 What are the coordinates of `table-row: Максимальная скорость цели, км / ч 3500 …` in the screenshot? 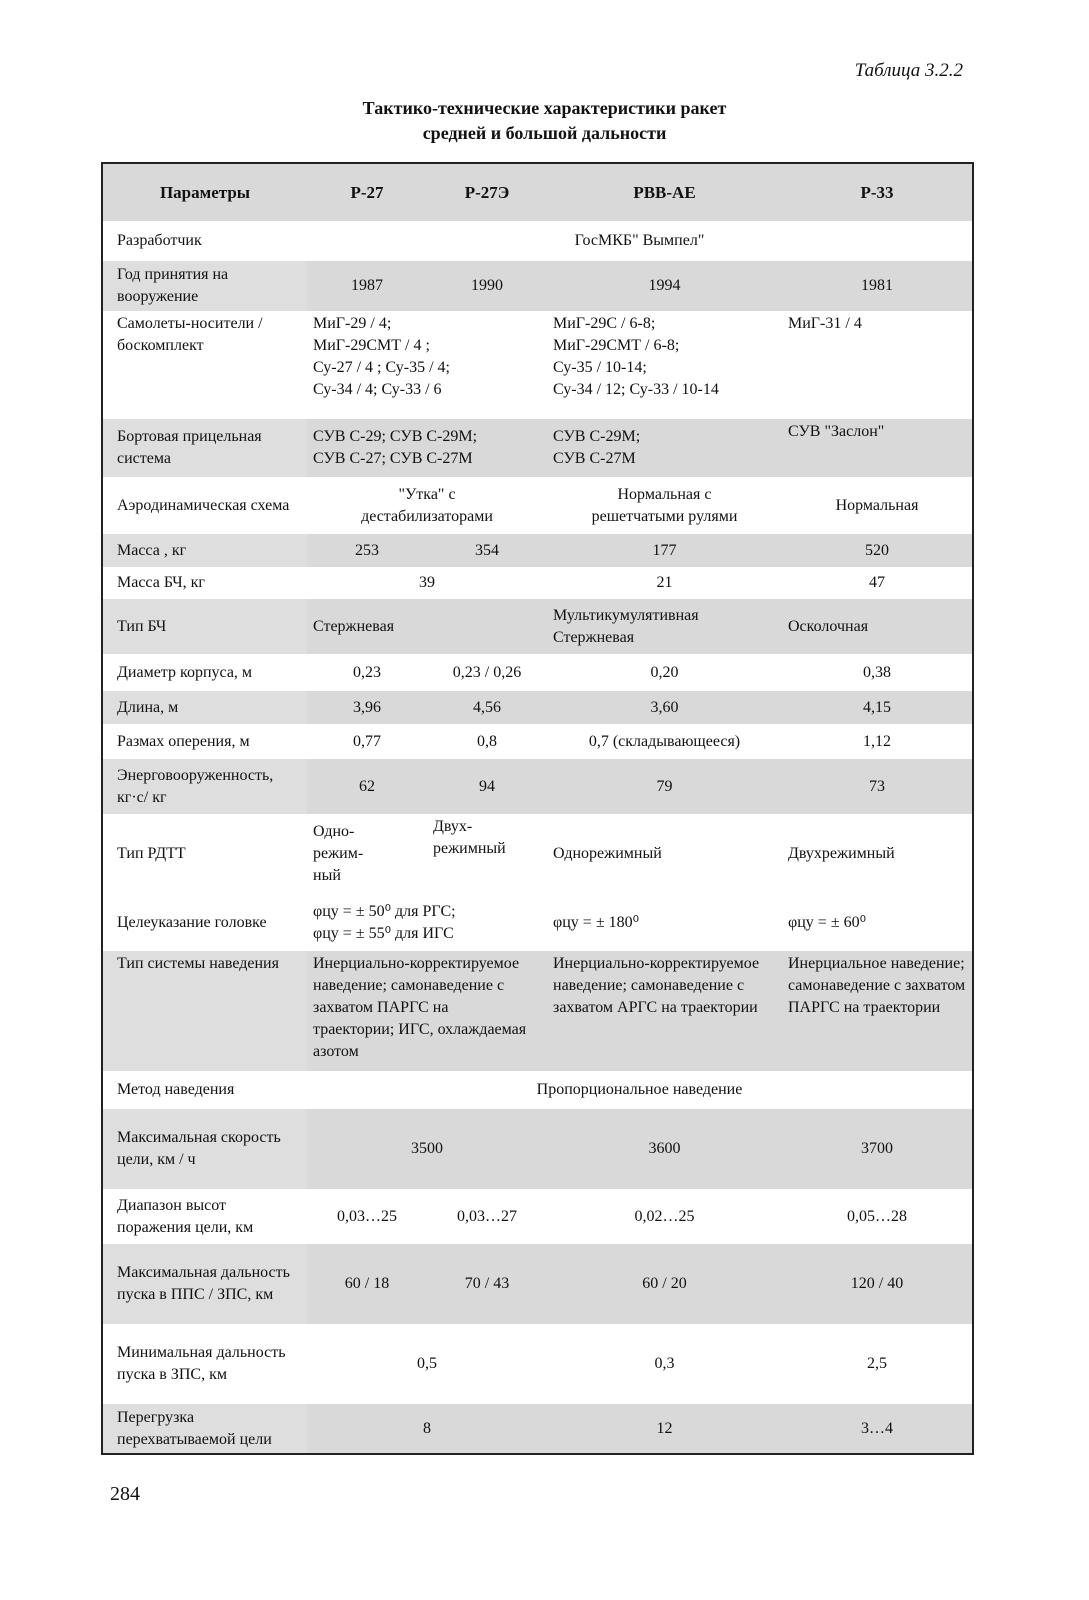 It's located at (537, 1149).